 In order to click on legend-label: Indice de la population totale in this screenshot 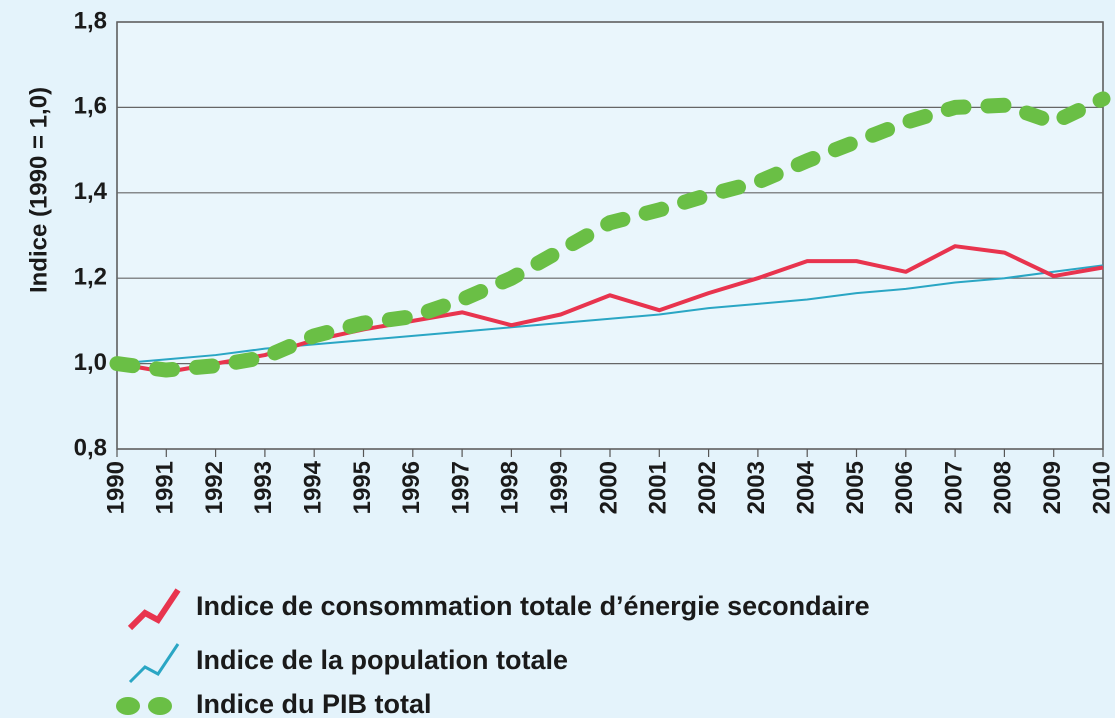, I will do `click(382, 660)`.